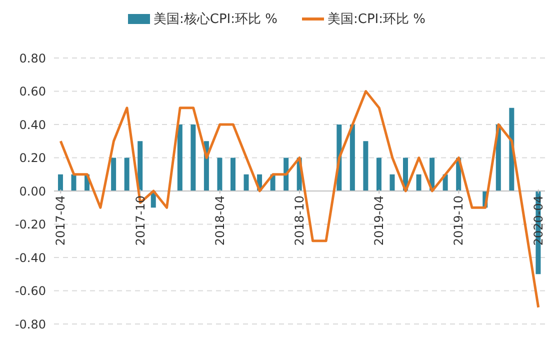 The width and height of the screenshot is (550, 342). I want to click on y-tick-label: 0.60, so click(32, 91).